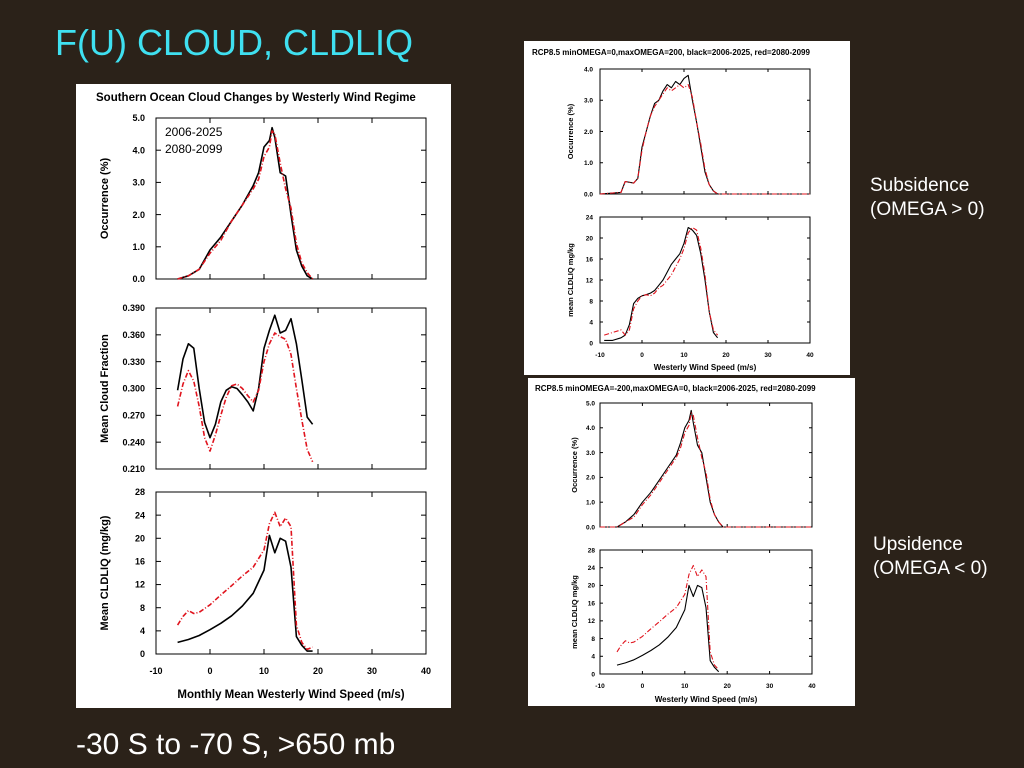  What do you see at coordinates (930, 557) in the screenshot?
I see `upsidence-label: Upsidence (OMEGA < 0)` at bounding box center [930, 557].